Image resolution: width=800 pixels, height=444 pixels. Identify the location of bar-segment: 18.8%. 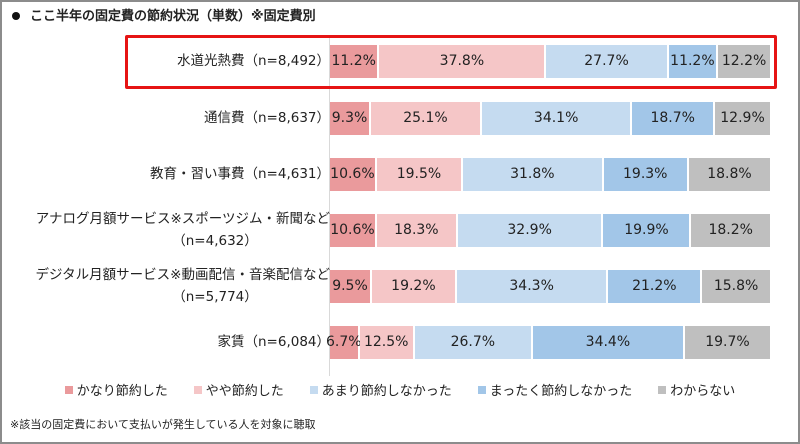
(730, 174).